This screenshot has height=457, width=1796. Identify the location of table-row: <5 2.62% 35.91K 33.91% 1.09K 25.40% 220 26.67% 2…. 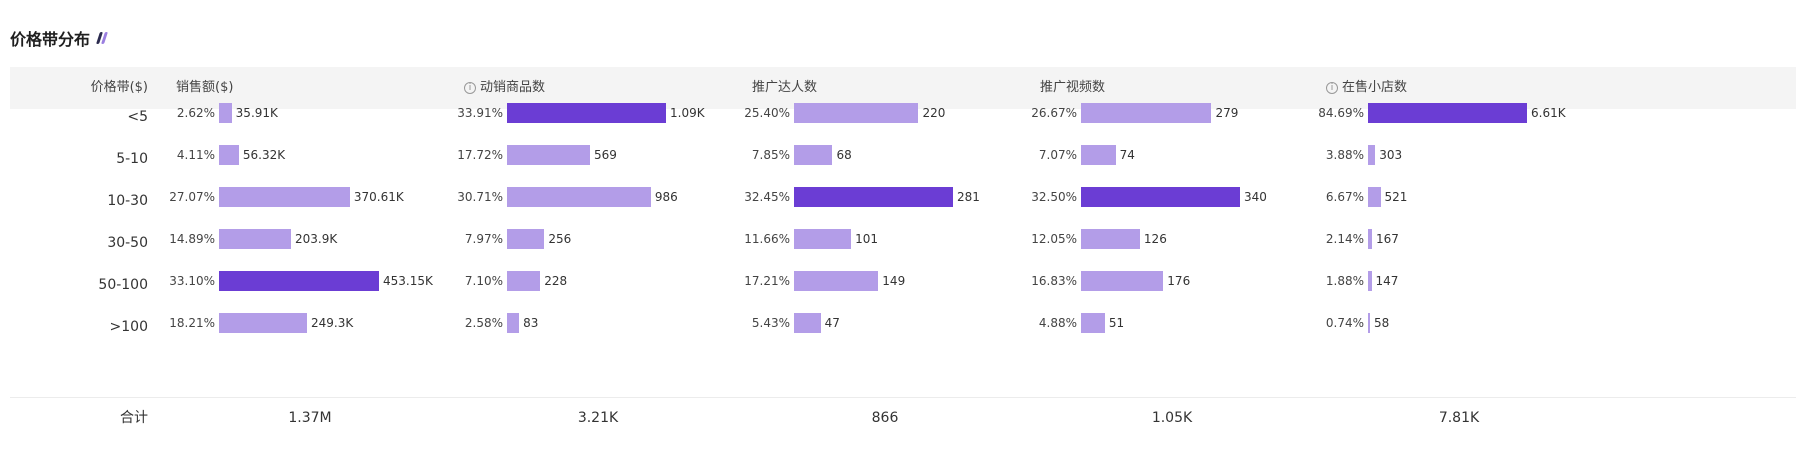
(903, 113).